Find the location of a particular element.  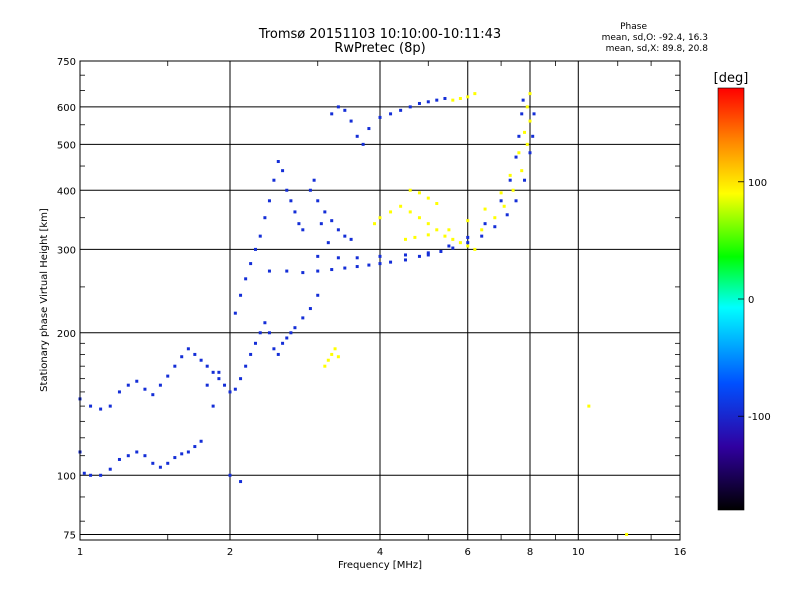

x-tick-label: 4 is located at coordinates (380, 552).